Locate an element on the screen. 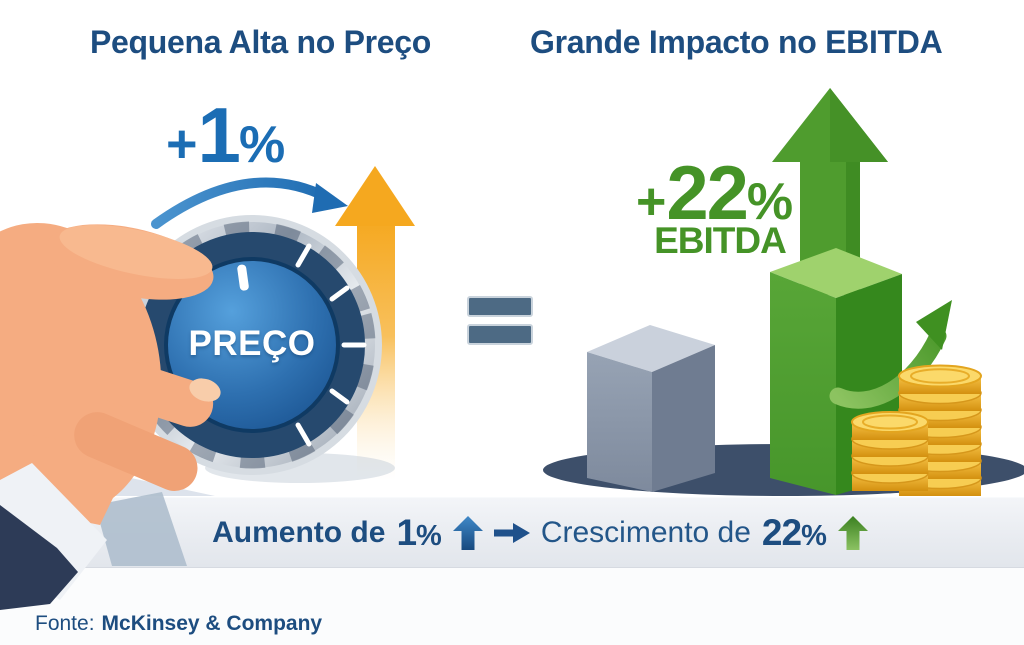  green-bar-icon is located at coordinates (836, 371).